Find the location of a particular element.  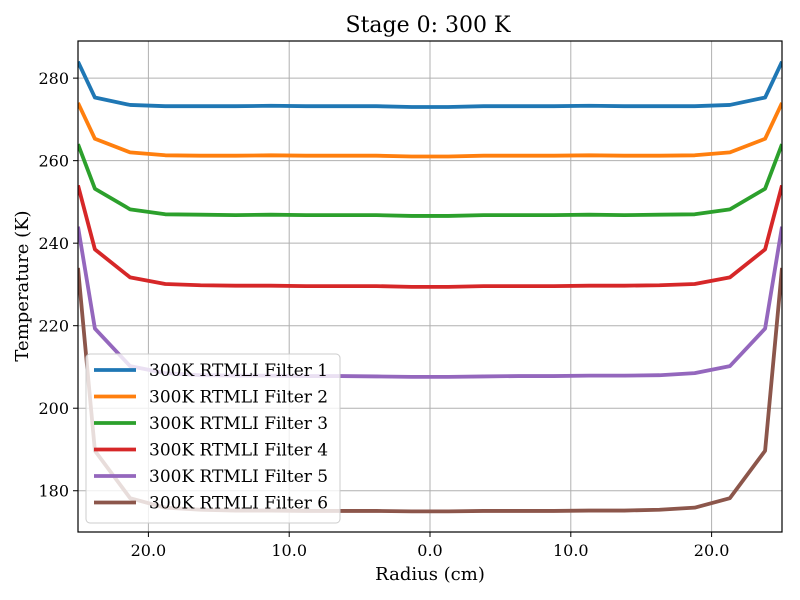

legend-box is located at coordinates (213, 438).